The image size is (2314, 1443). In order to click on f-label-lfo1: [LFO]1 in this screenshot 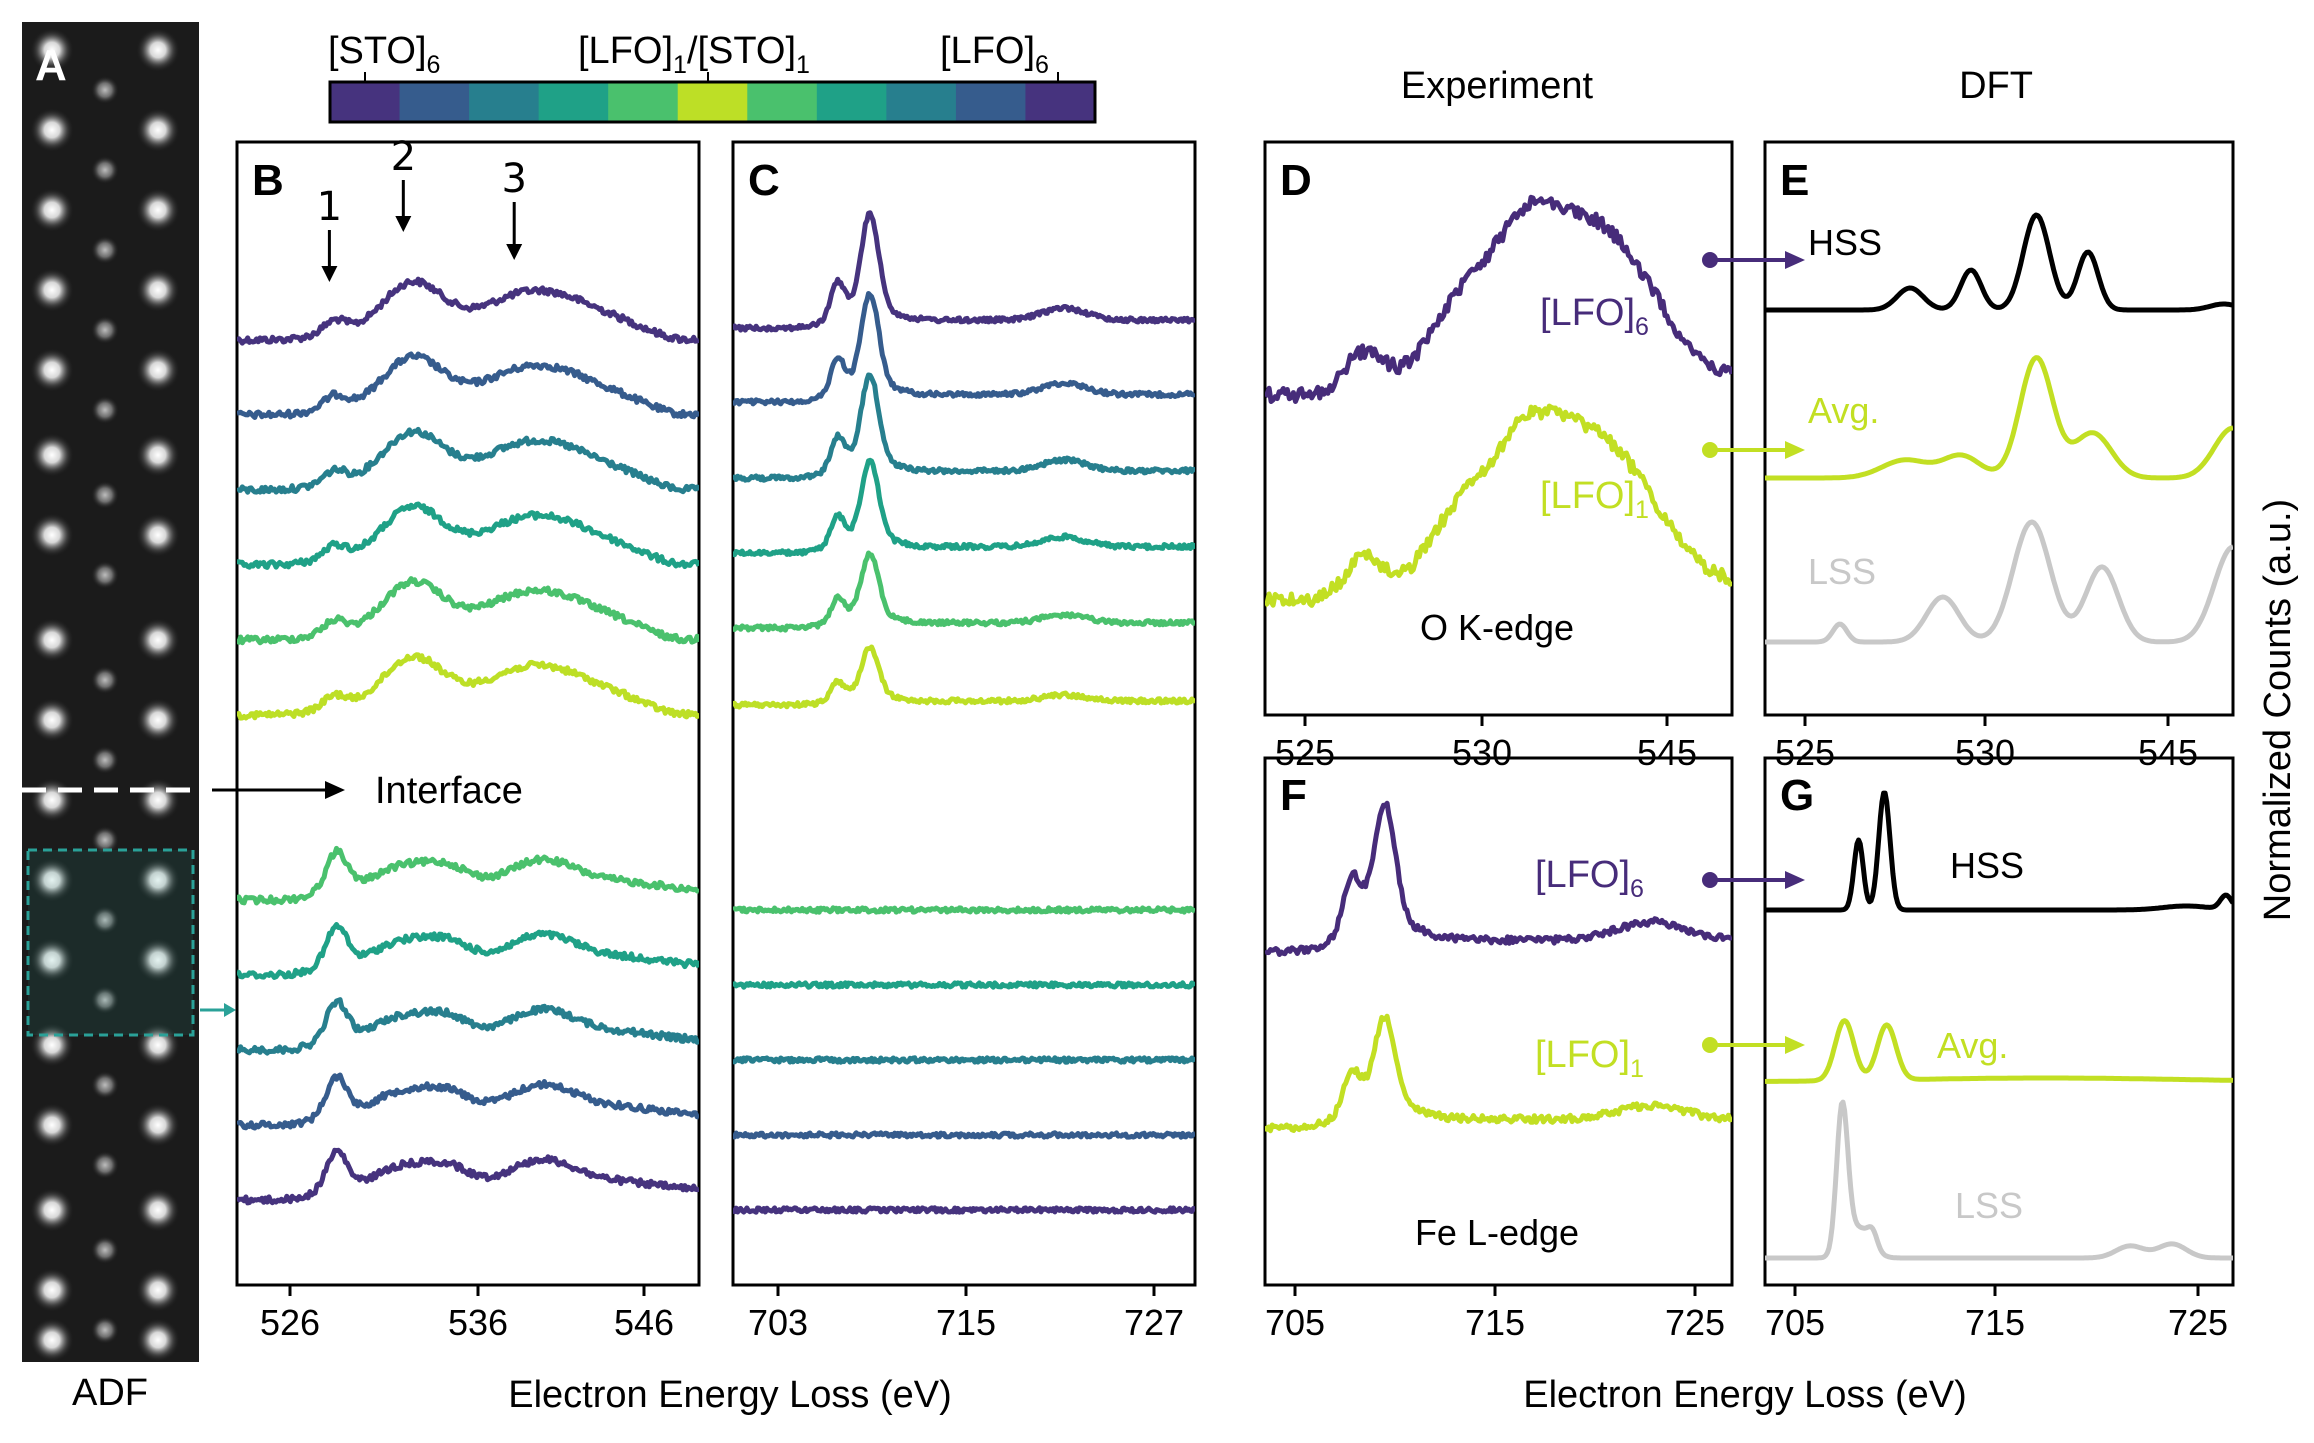, I will do `click(1589, 1058)`.